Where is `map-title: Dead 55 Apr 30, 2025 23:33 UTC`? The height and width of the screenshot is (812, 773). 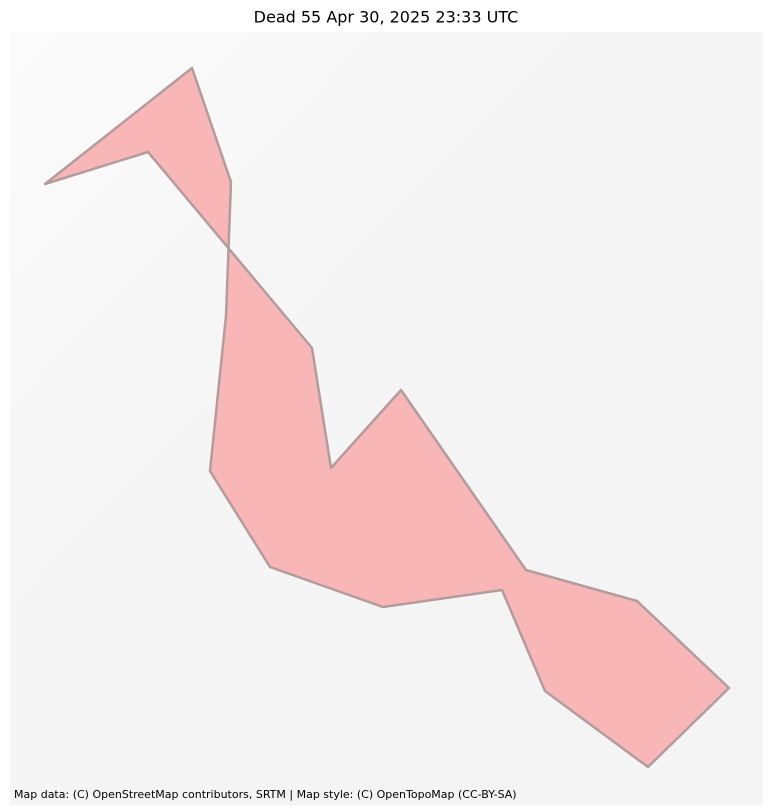
map-title: Dead 55 Apr 30, 2025 23:33 UTC is located at coordinates (386, 17).